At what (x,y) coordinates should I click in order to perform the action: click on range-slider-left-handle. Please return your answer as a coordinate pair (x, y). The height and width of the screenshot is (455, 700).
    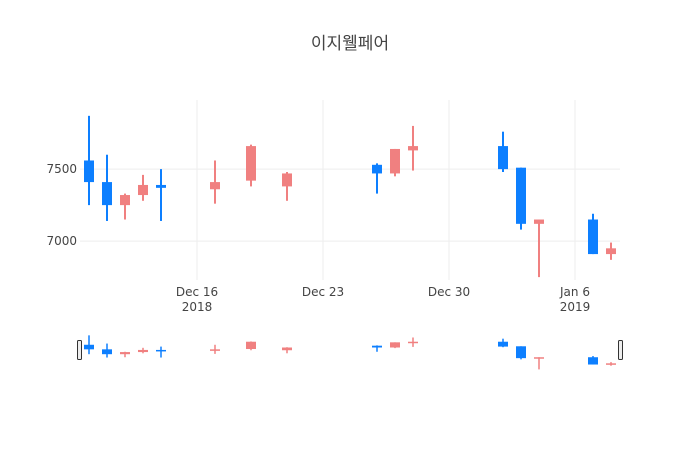
    Looking at the image, I should click on (79, 350).